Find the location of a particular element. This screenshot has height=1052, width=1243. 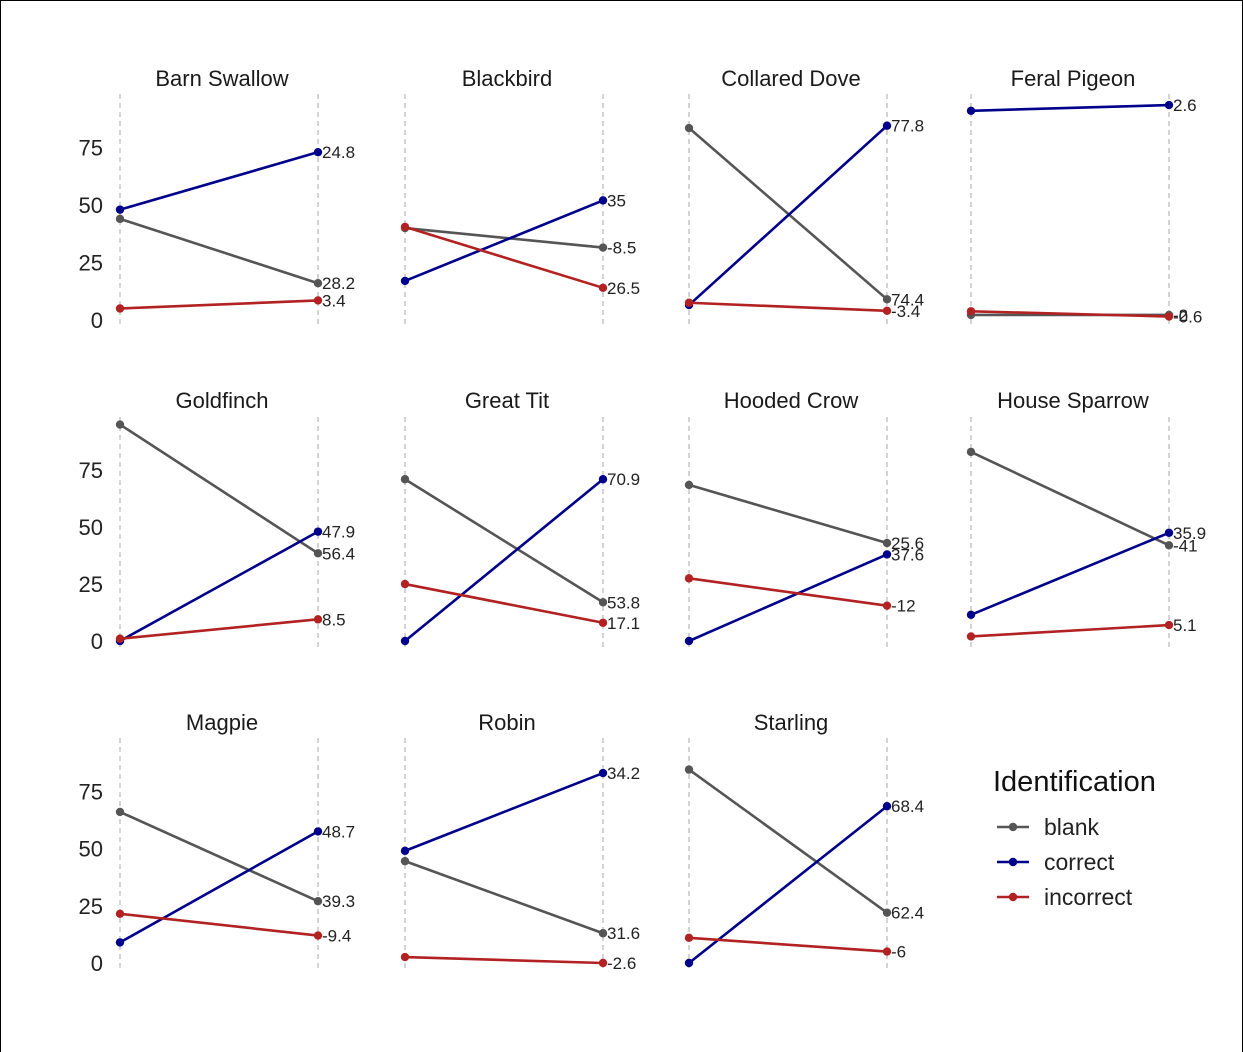

panel-title: Great Tit is located at coordinates (507, 400).